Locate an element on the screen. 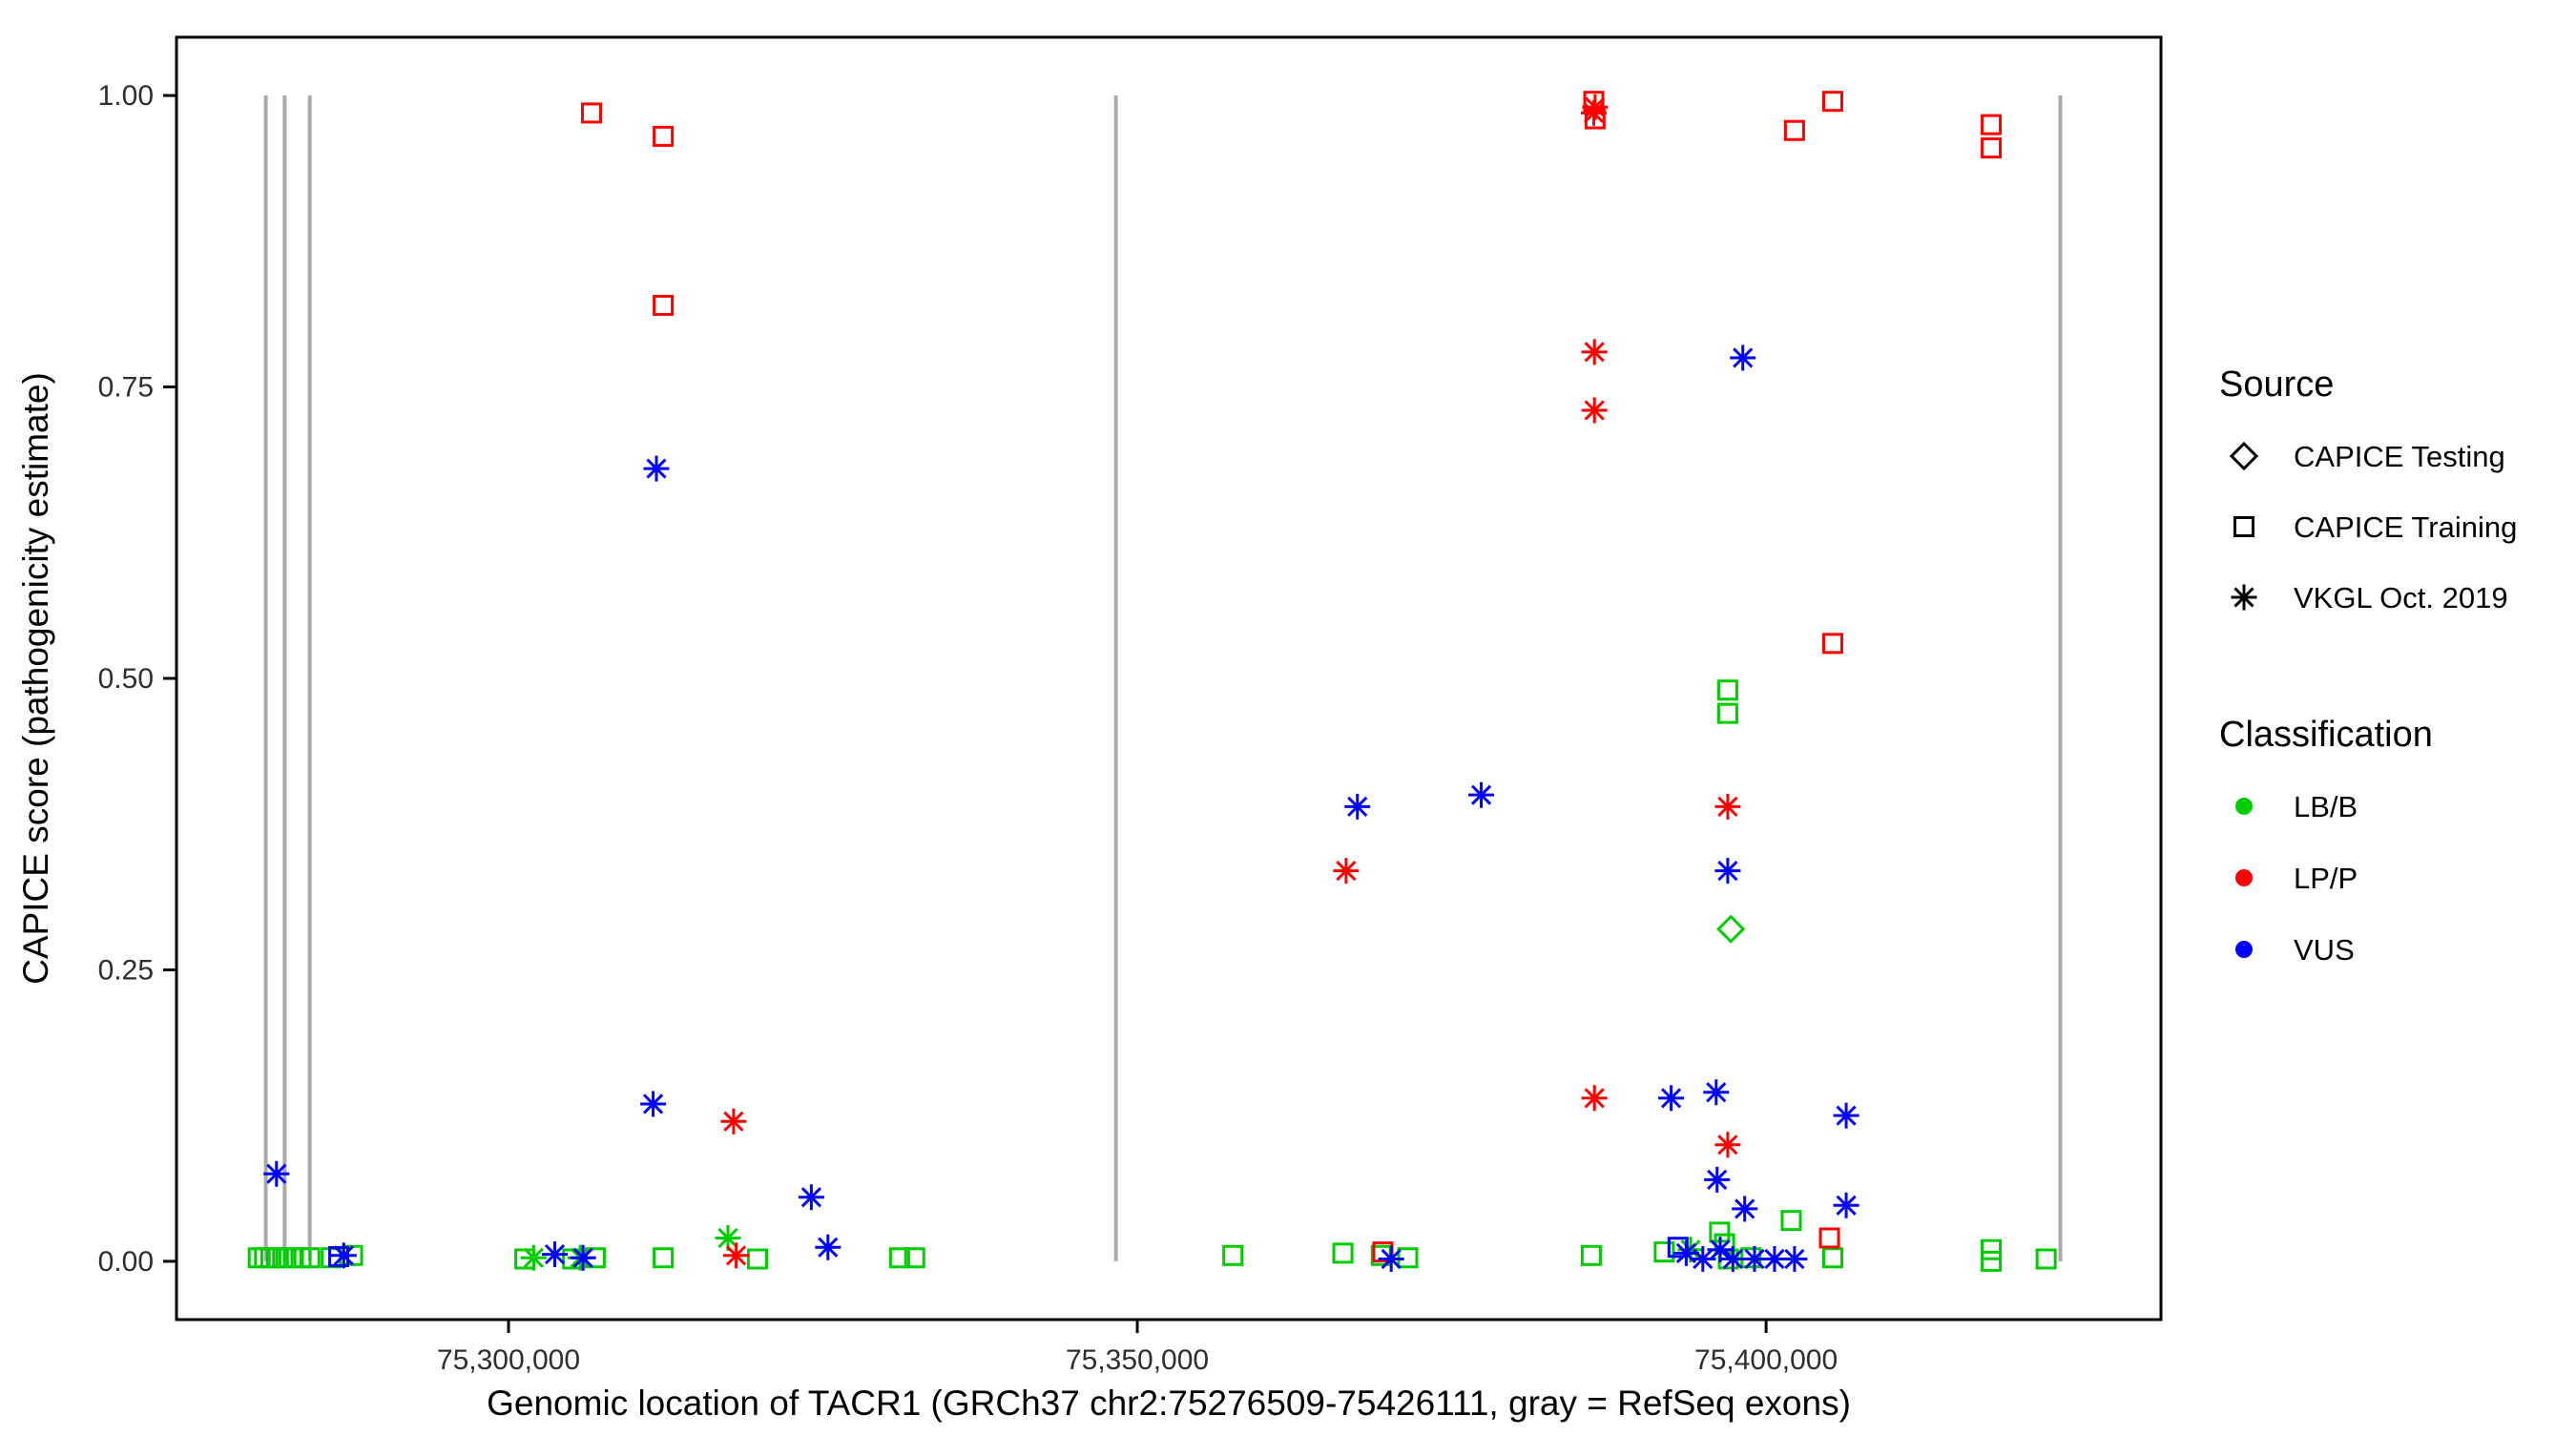  legend-source-label: CAPICE Testing is located at coordinates (2399, 456).